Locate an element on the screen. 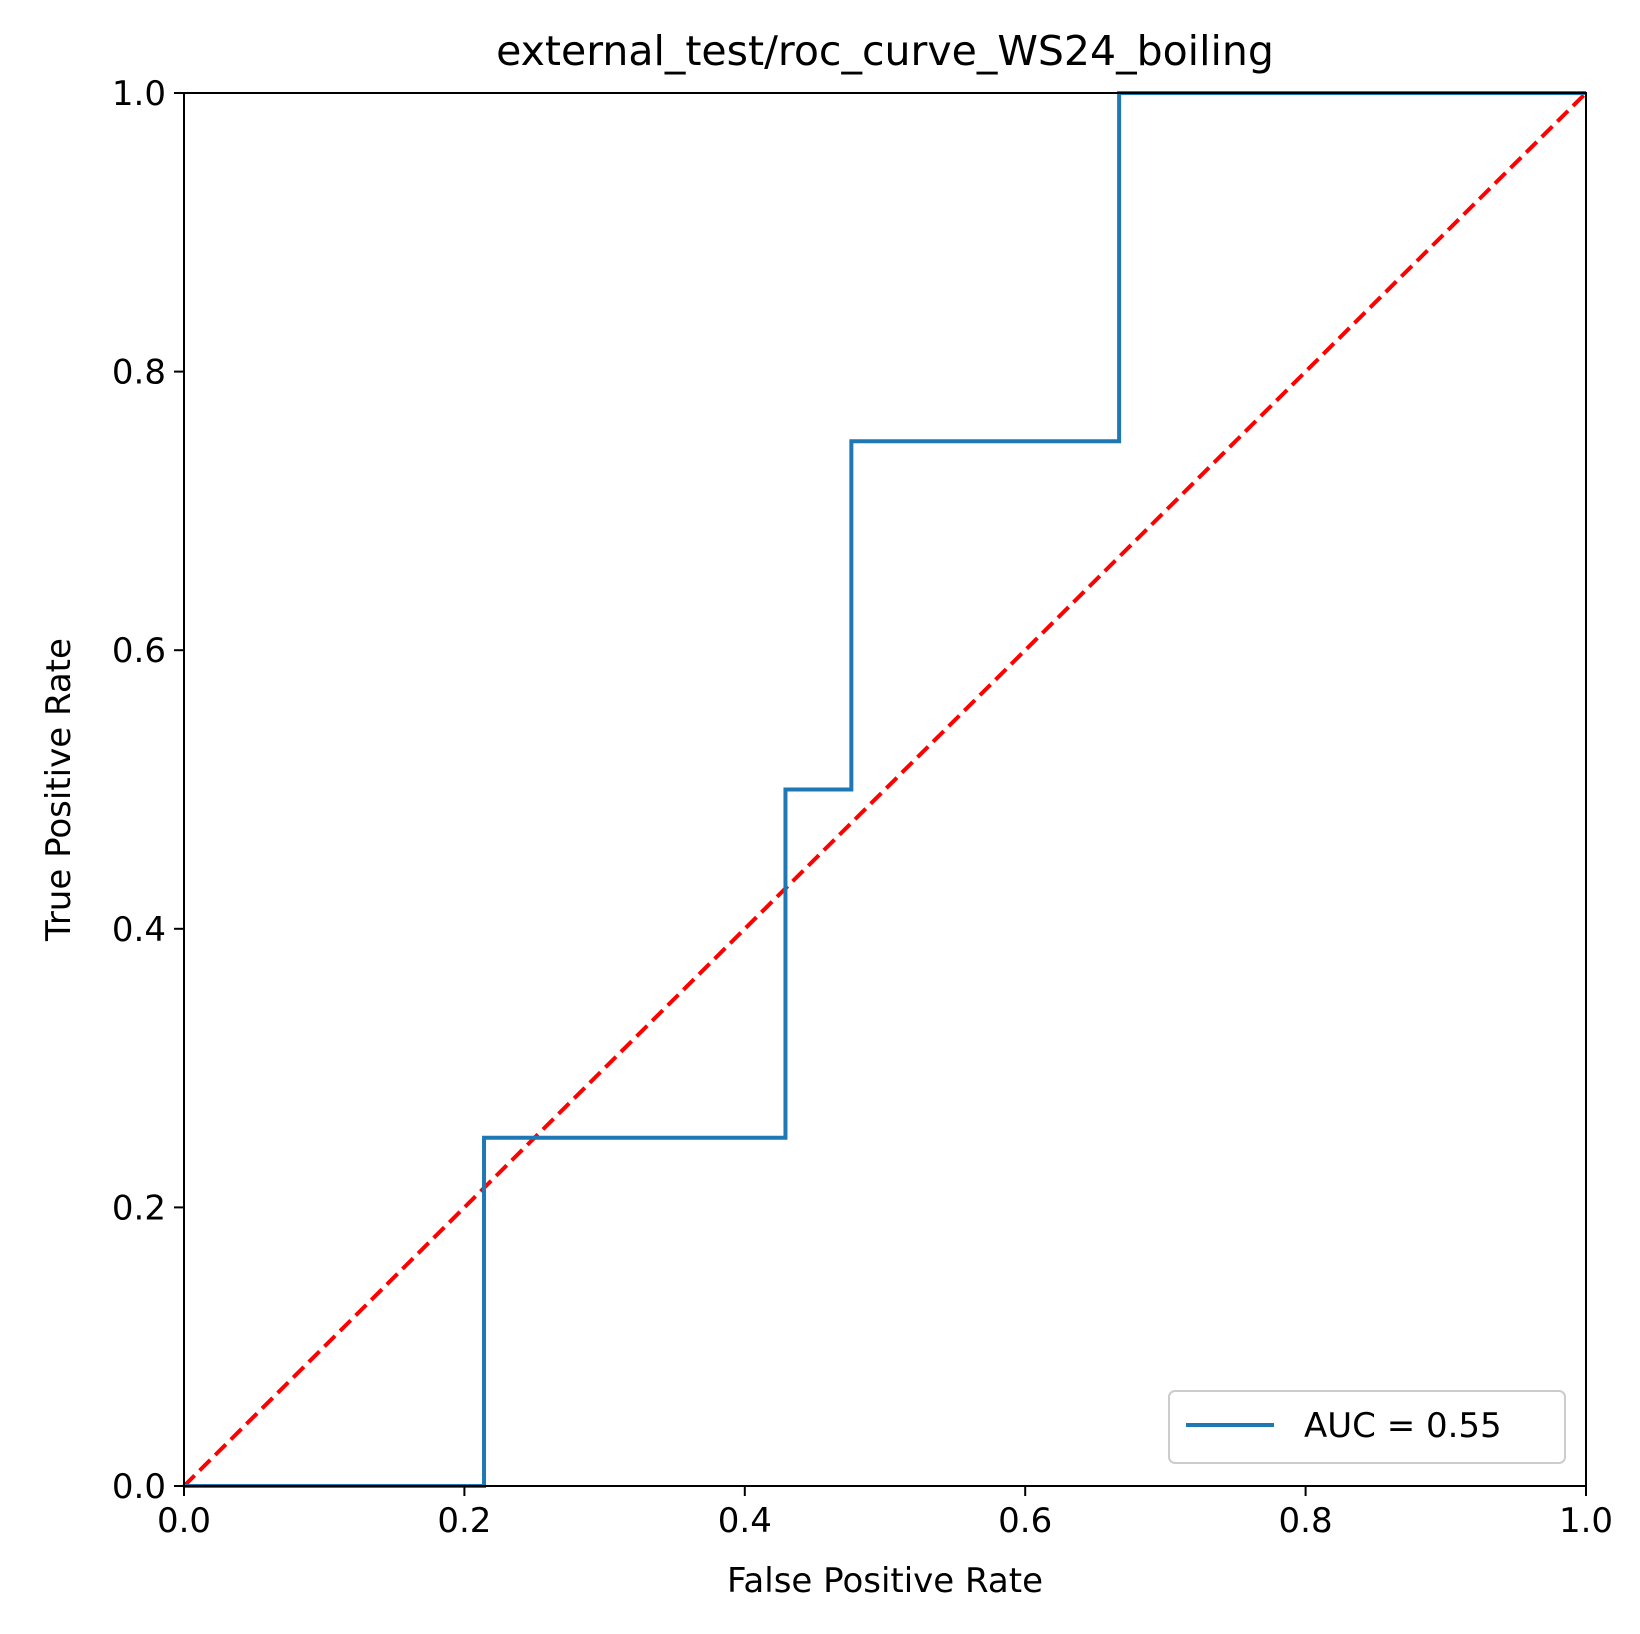 The image size is (1640, 1634). x-tick-label: 0.4 is located at coordinates (745, 1521).